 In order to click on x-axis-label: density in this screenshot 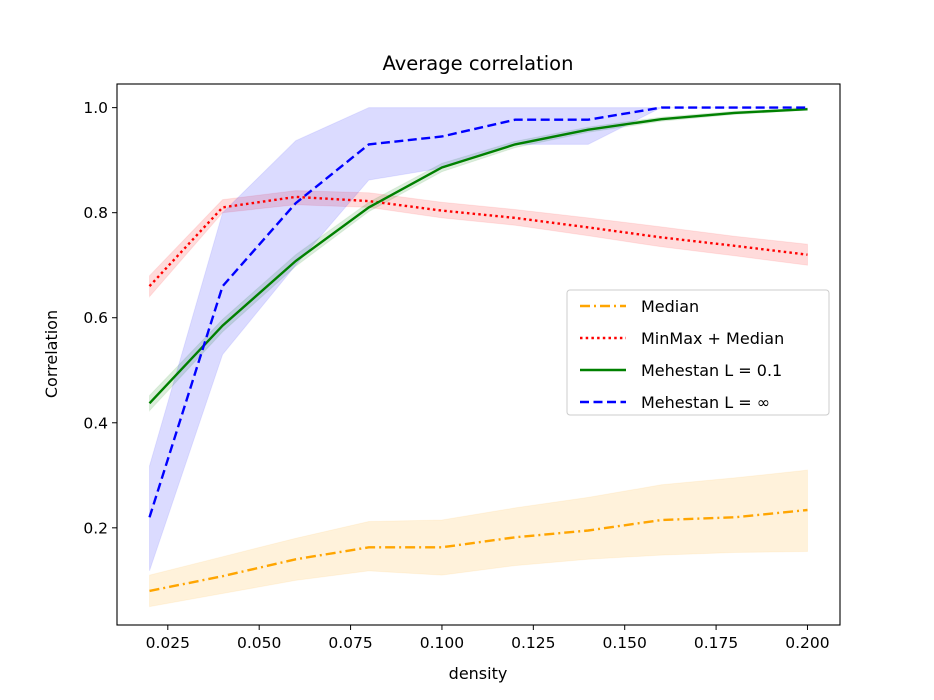, I will do `click(478, 673)`.